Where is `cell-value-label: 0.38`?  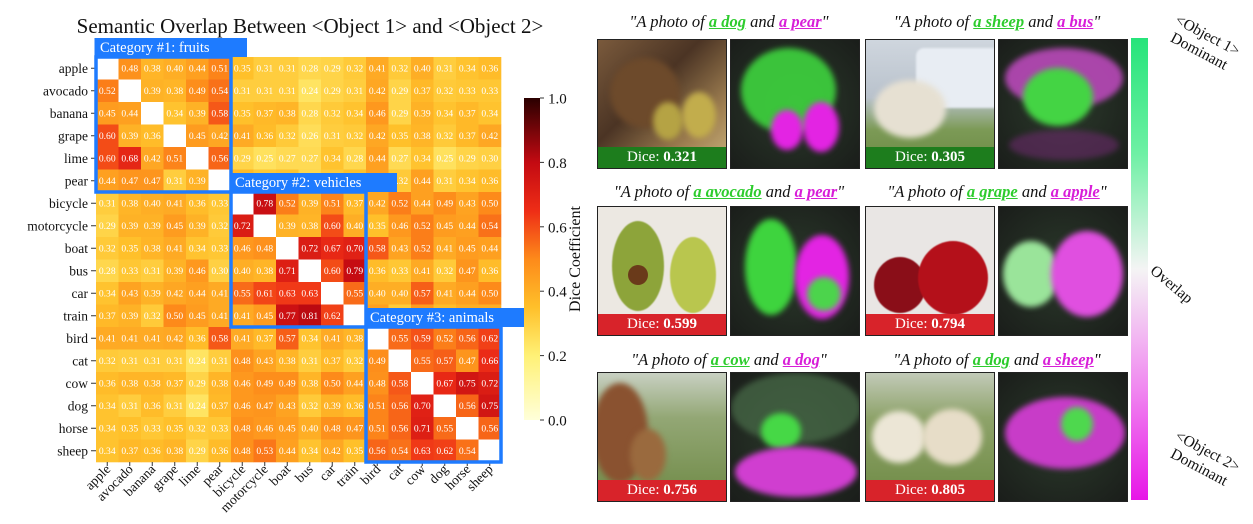
cell-value-label: 0.38 is located at coordinates (152, 384).